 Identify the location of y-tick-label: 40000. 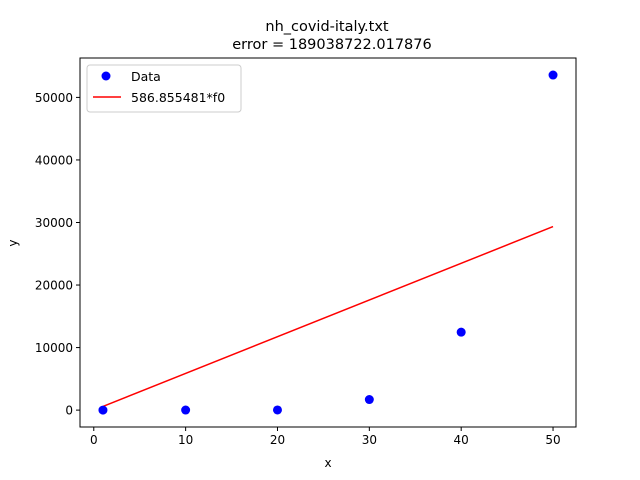
(54, 160).